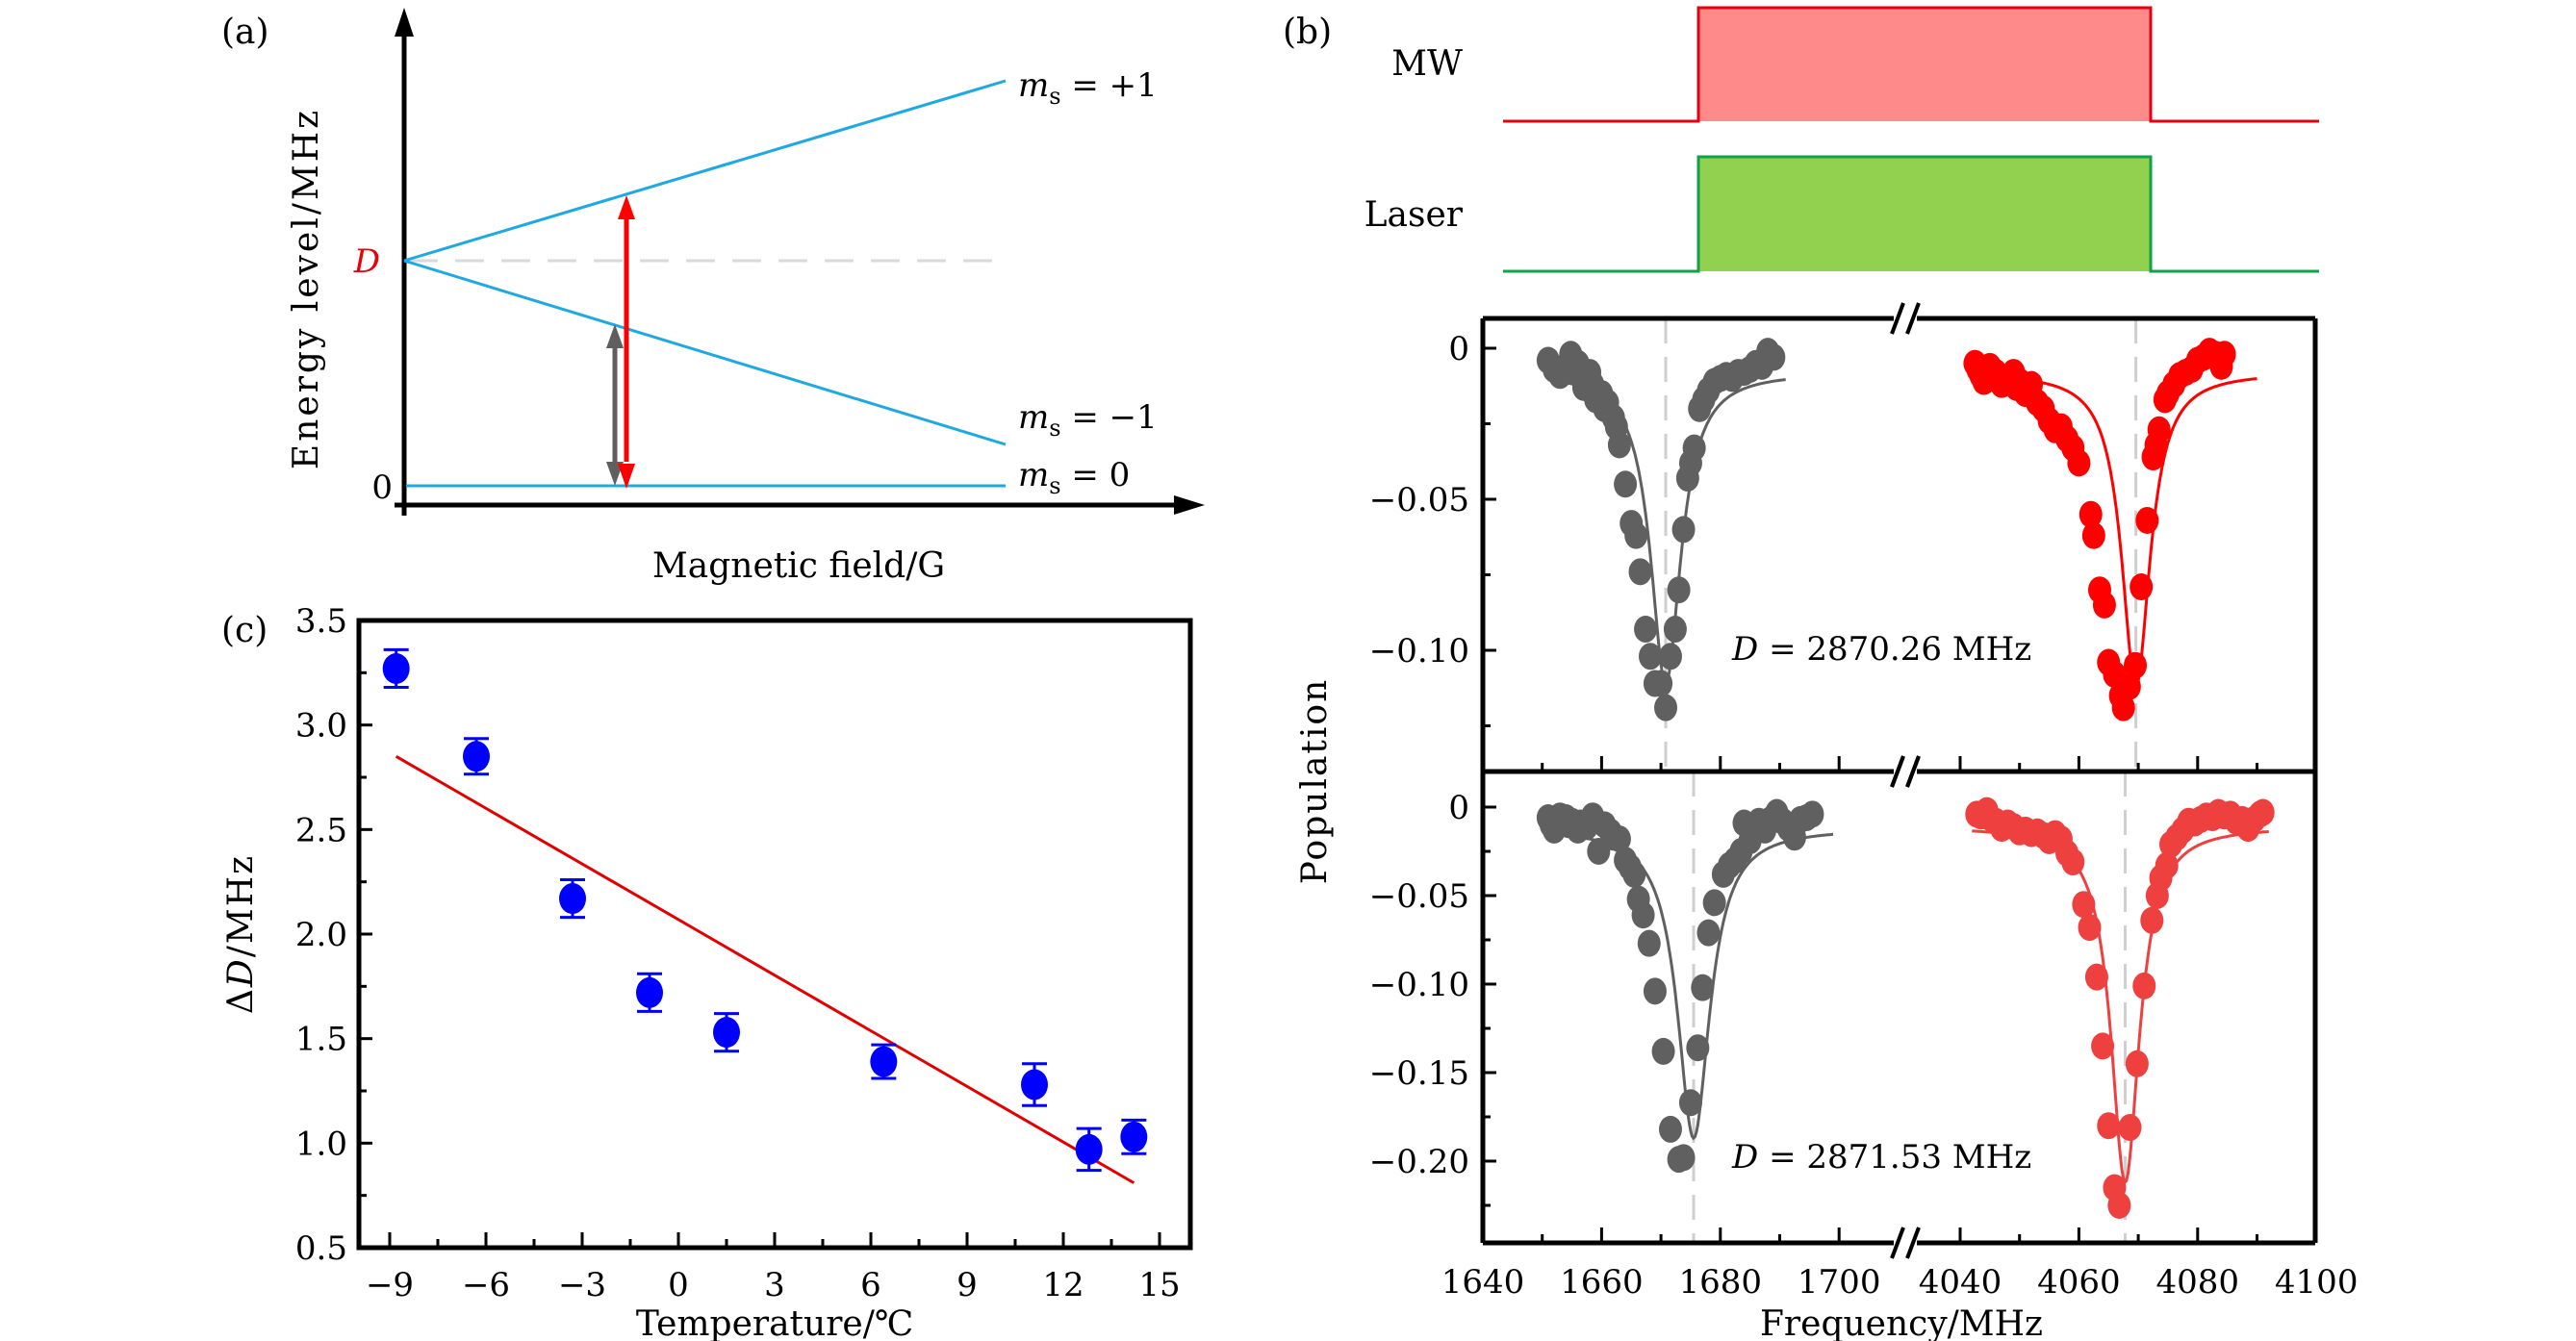  Describe the element at coordinates (870, 1285) in the screenshot. I see `x-tick-label: 6` at that location.